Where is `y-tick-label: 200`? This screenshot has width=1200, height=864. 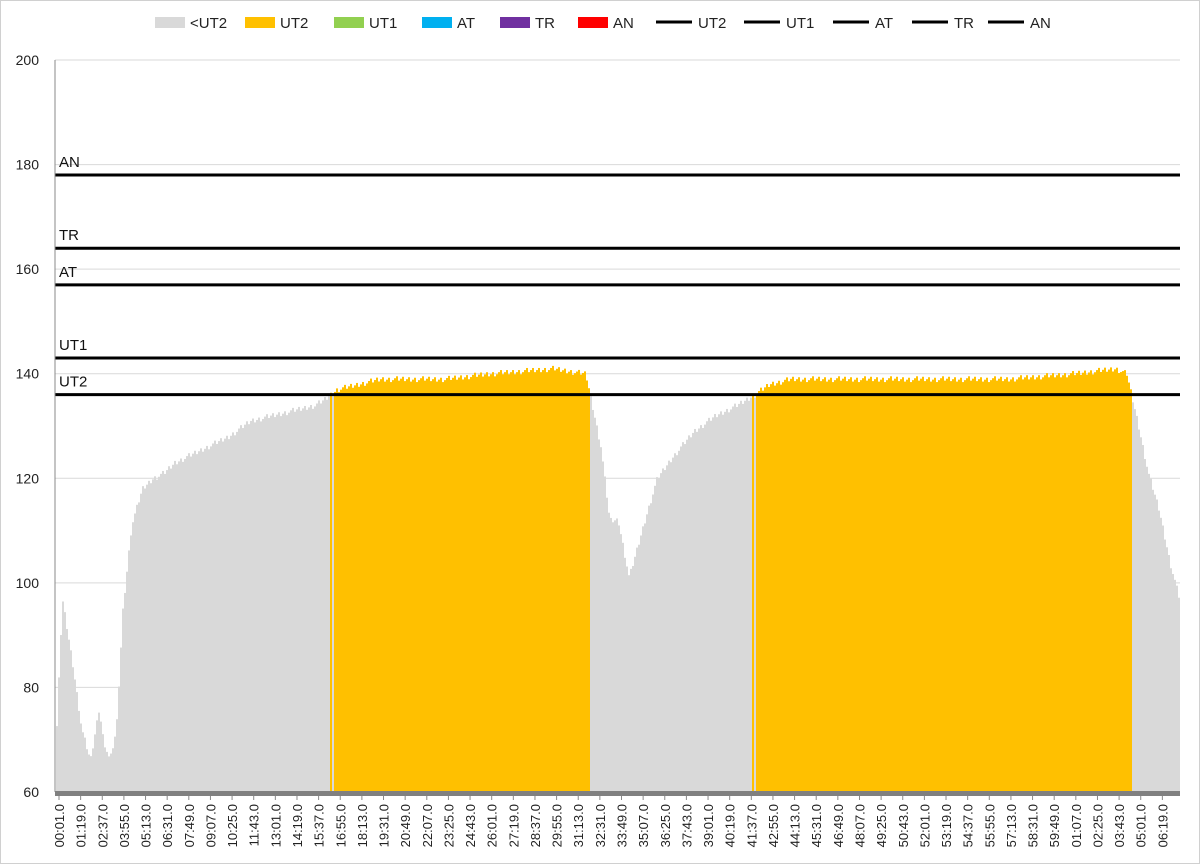
y-tick-label: 200 is located at coordinates (28, 60).